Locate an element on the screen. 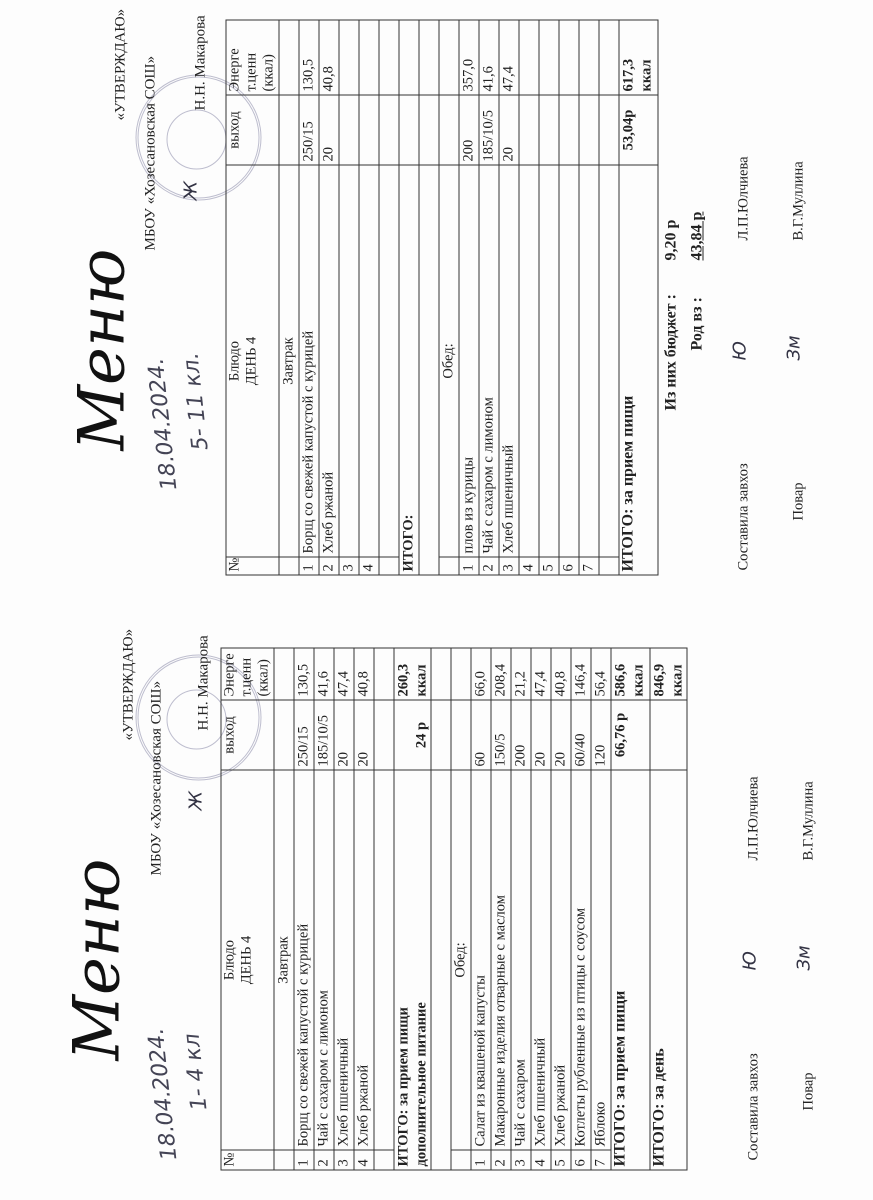  lunch-total-row: ИТОГО: за прием пищи 53,04р 617,3 ккал is located at coordinates (638, 297).